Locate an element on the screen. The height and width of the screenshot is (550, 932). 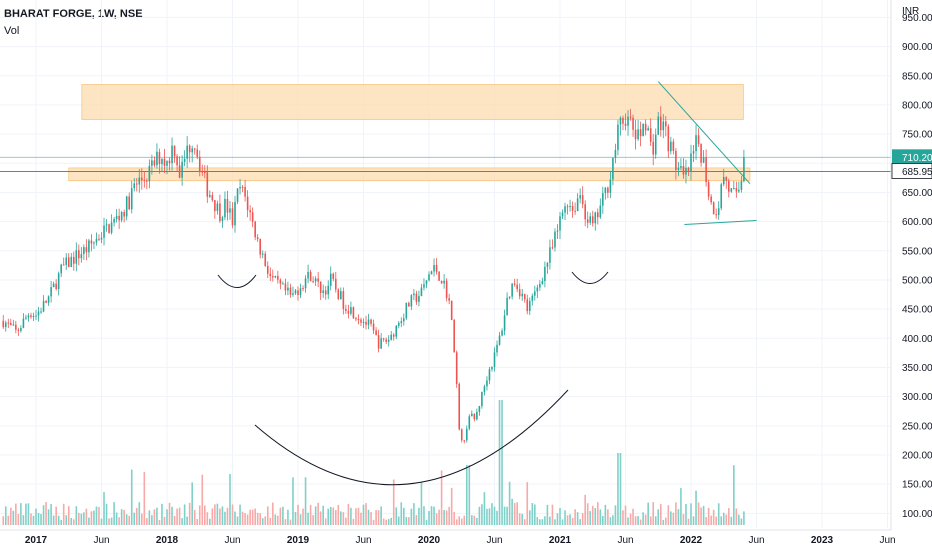
price-axis-bg is located at coordinates (911, 275).